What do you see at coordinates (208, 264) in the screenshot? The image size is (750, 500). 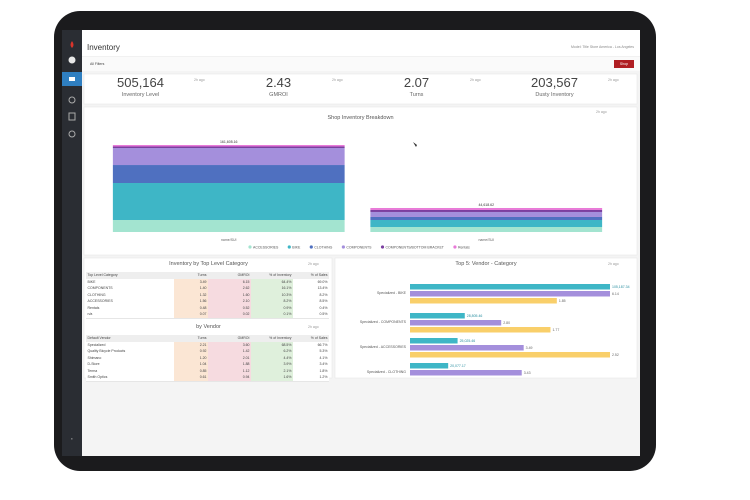 I see `table-title: Inventory by Top Level Category` at bounding box center [208, 264].